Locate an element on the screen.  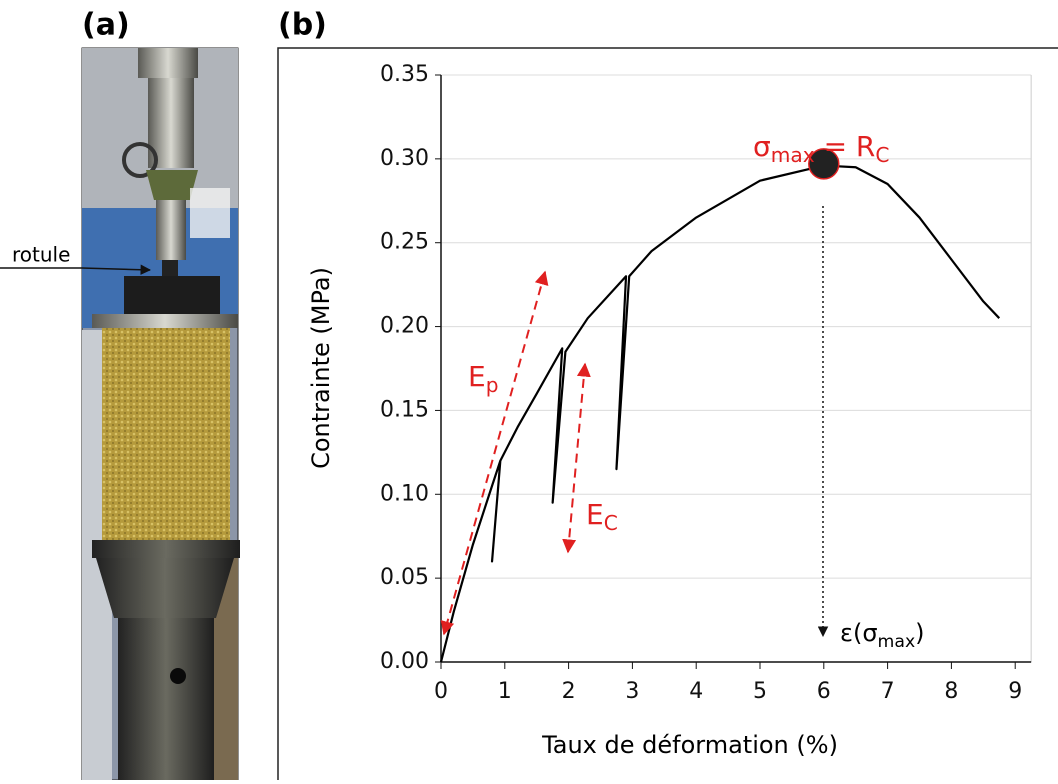
x-tick-label: 7 is located at coordinates (888, 691).